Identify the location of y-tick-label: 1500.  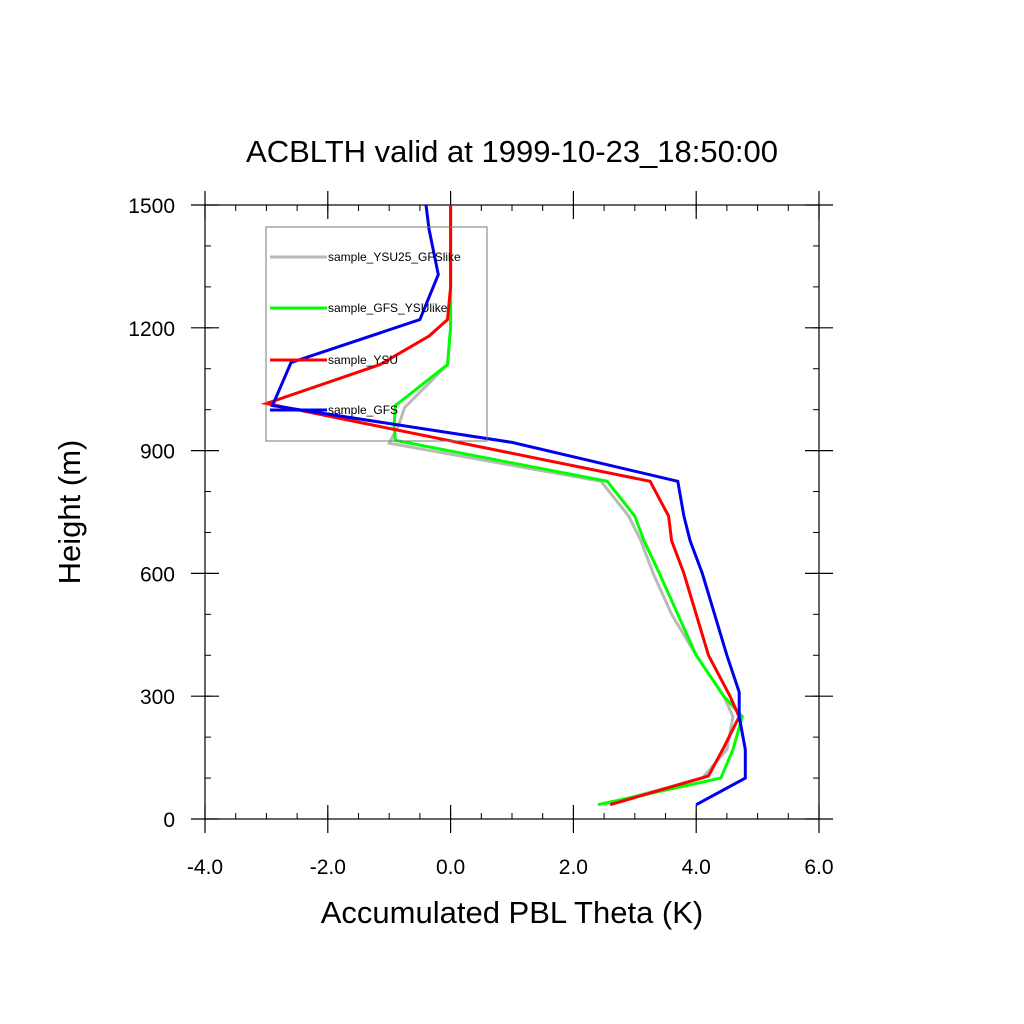
(151, 206).